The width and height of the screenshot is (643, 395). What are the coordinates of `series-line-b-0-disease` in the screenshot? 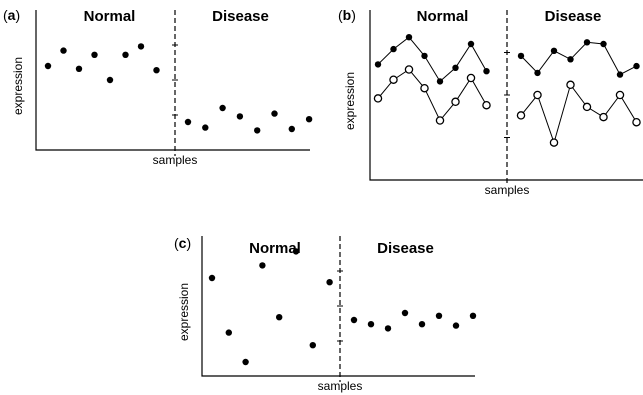 It's located at (578, 58).